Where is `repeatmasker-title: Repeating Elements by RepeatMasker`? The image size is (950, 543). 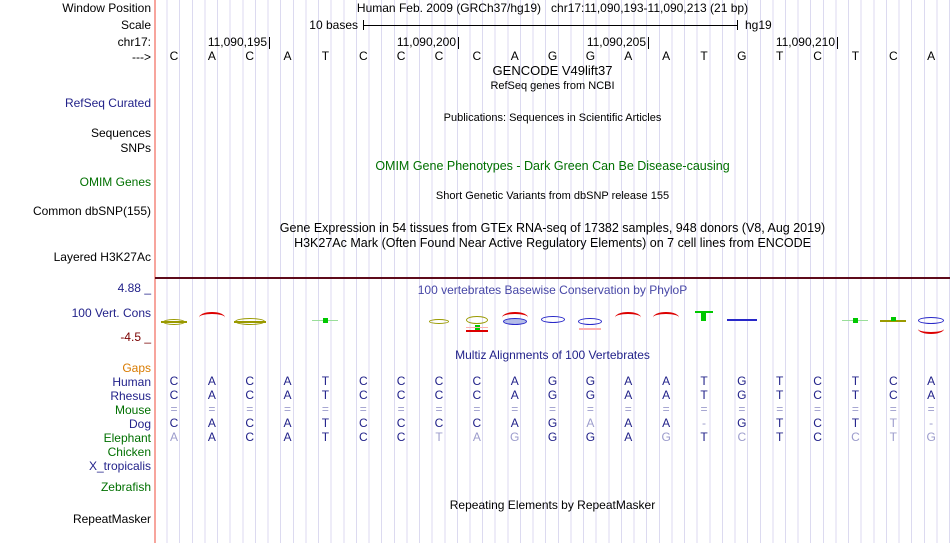 repeatmasker-title: Repeating Elements by RepeatMasker is located at coordinates (552, 505).